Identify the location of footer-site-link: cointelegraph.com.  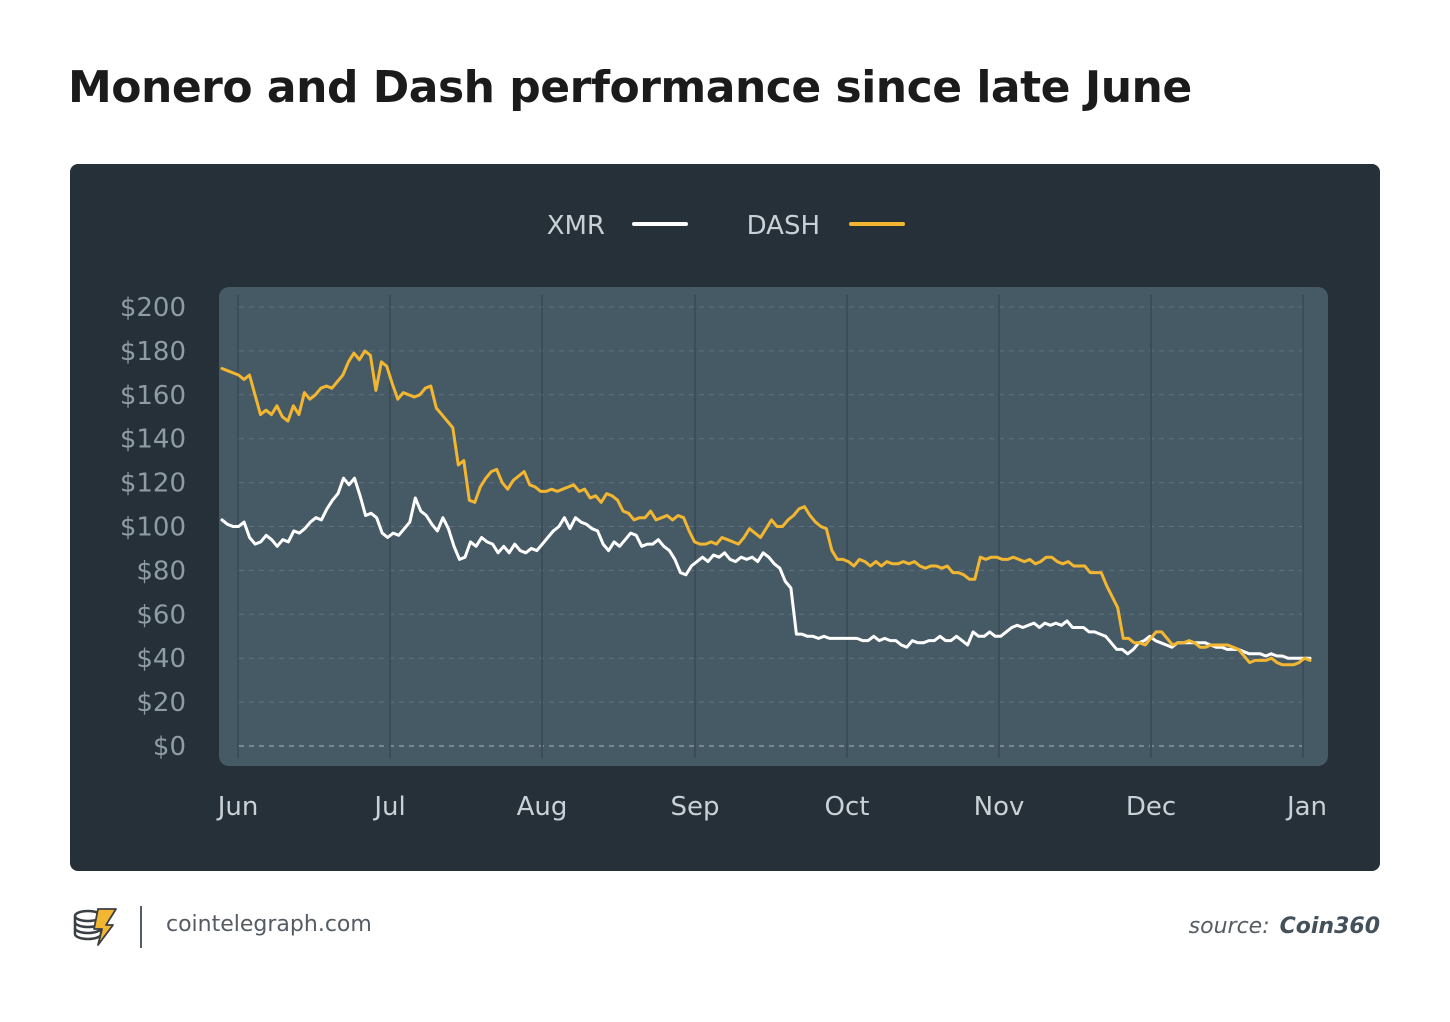
(269, 924).